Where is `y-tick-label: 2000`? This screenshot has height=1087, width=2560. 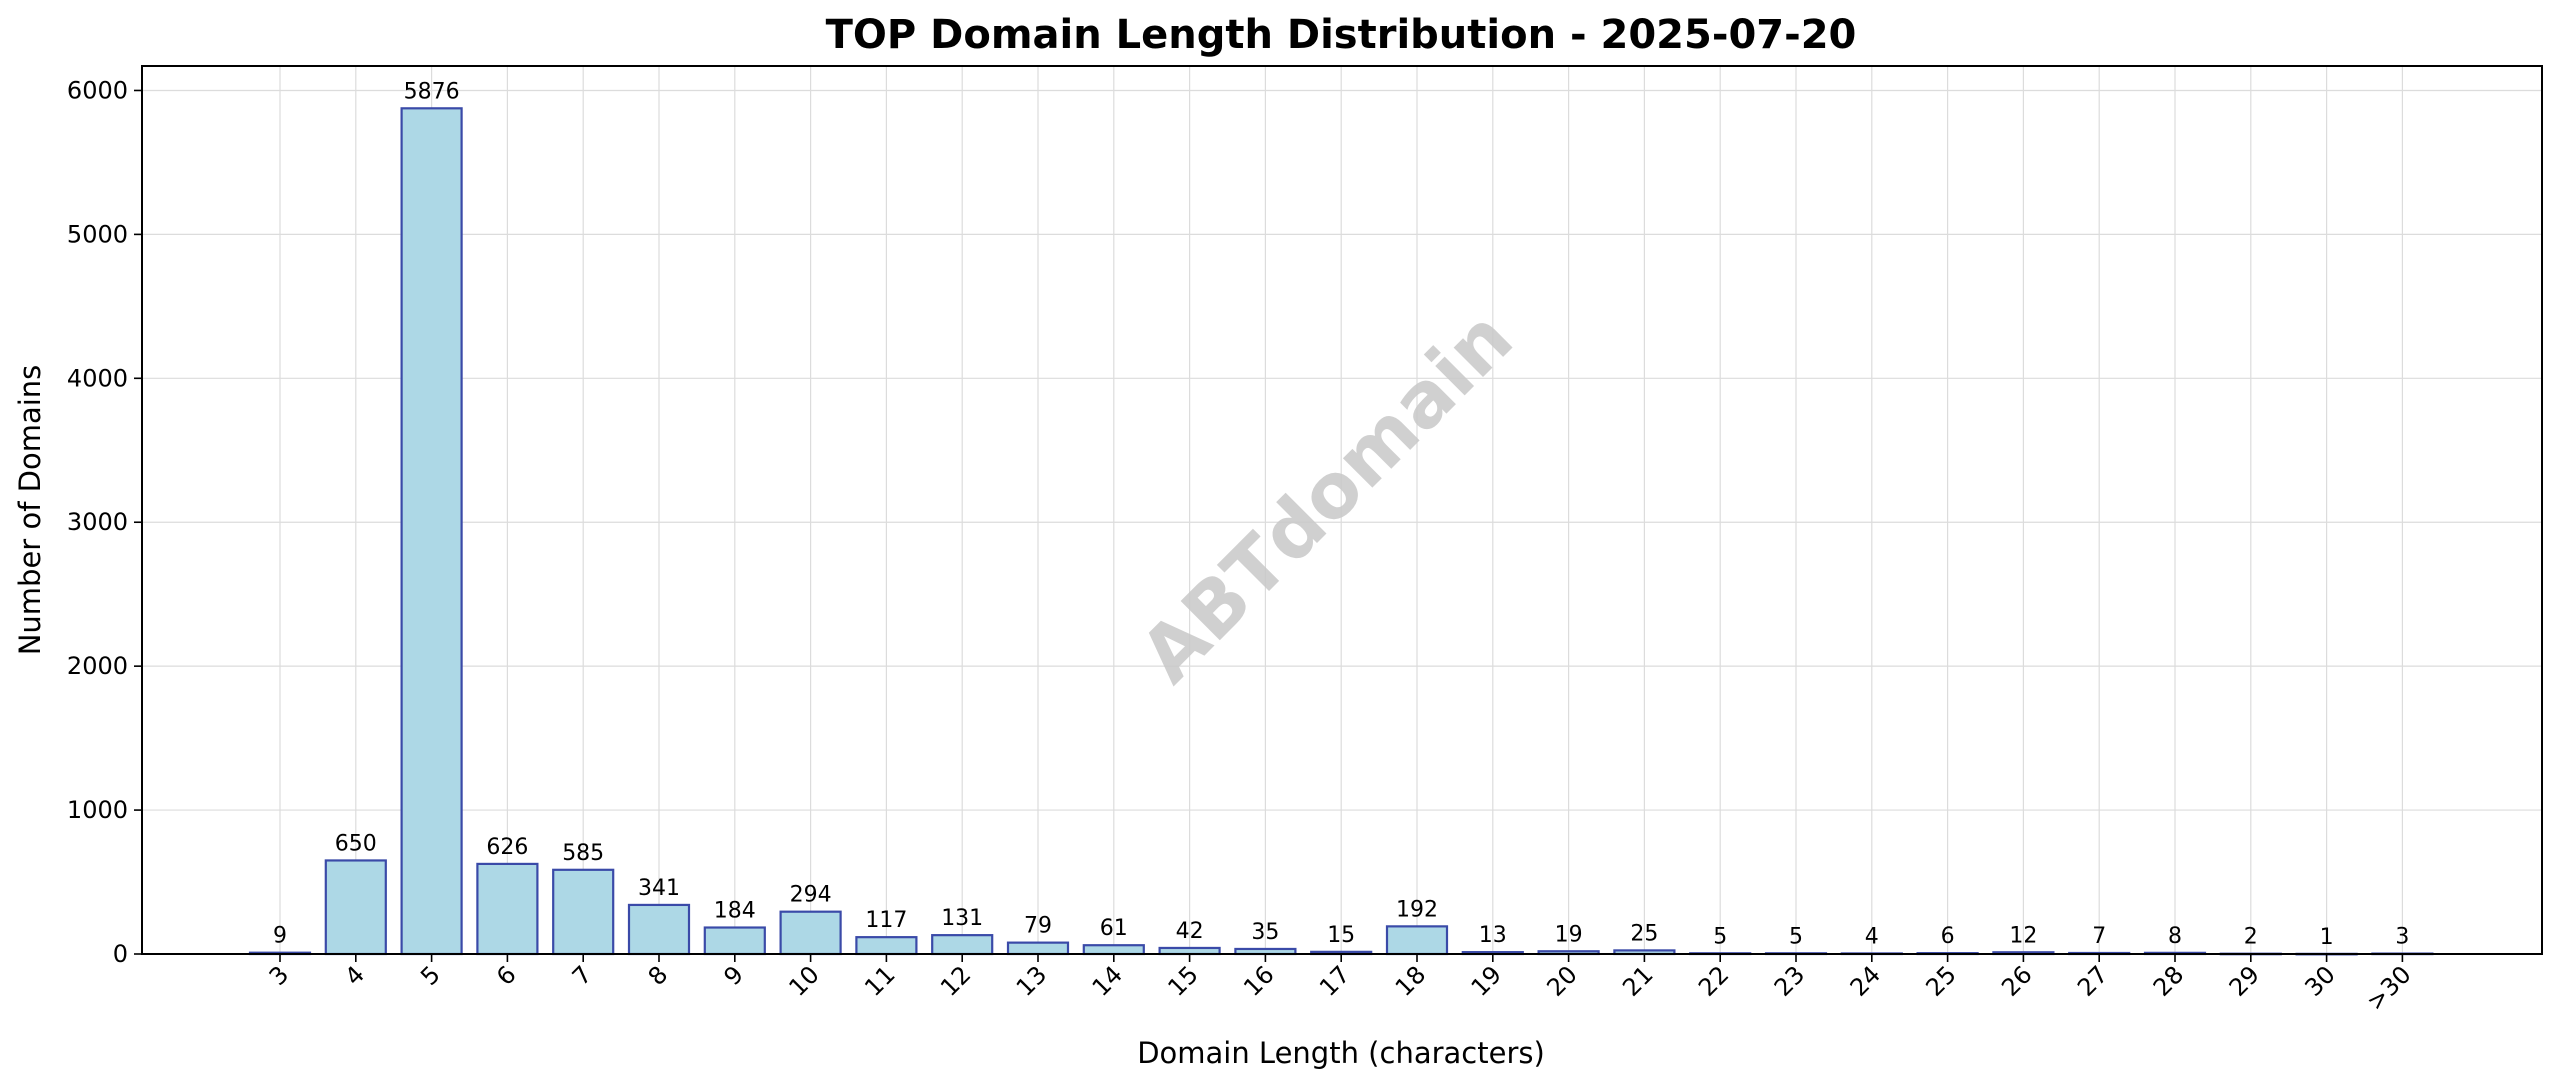 y-tick-label: 2000 is located at coordinates (97, 666).